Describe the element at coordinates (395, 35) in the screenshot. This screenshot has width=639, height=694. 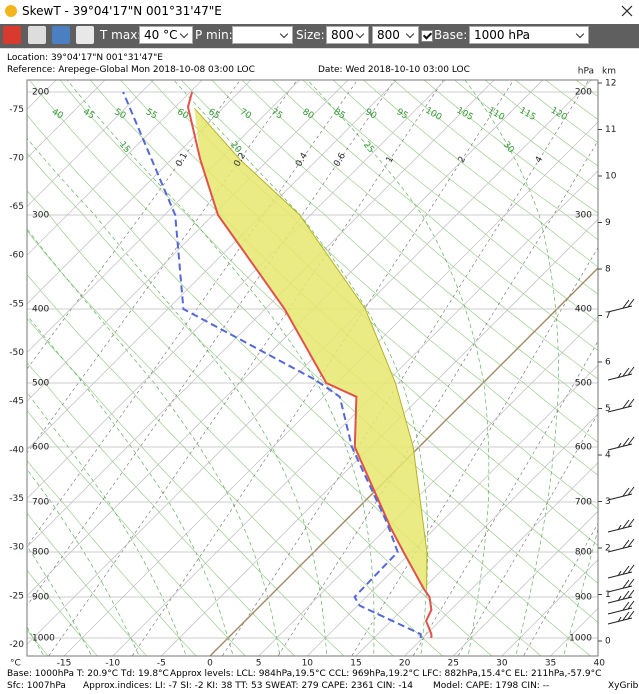
I see `size-height-select: 800` at that location.